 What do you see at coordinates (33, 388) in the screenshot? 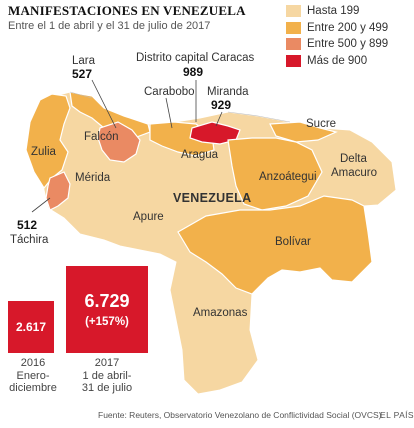
I see `caption-2016-period-2: diciembre` at bounding box center [33, 388].